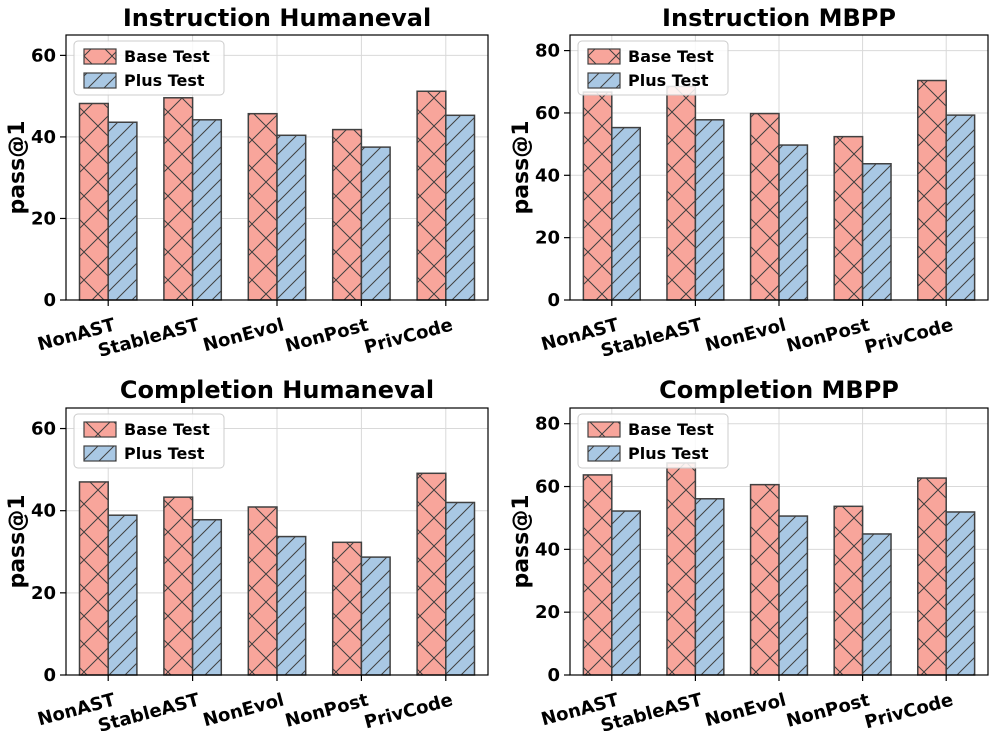  What do you see at coordinates (779, 390) in the screenshot?
I see `chart-title: Completion MBPP` at bounding box center [779, 390].